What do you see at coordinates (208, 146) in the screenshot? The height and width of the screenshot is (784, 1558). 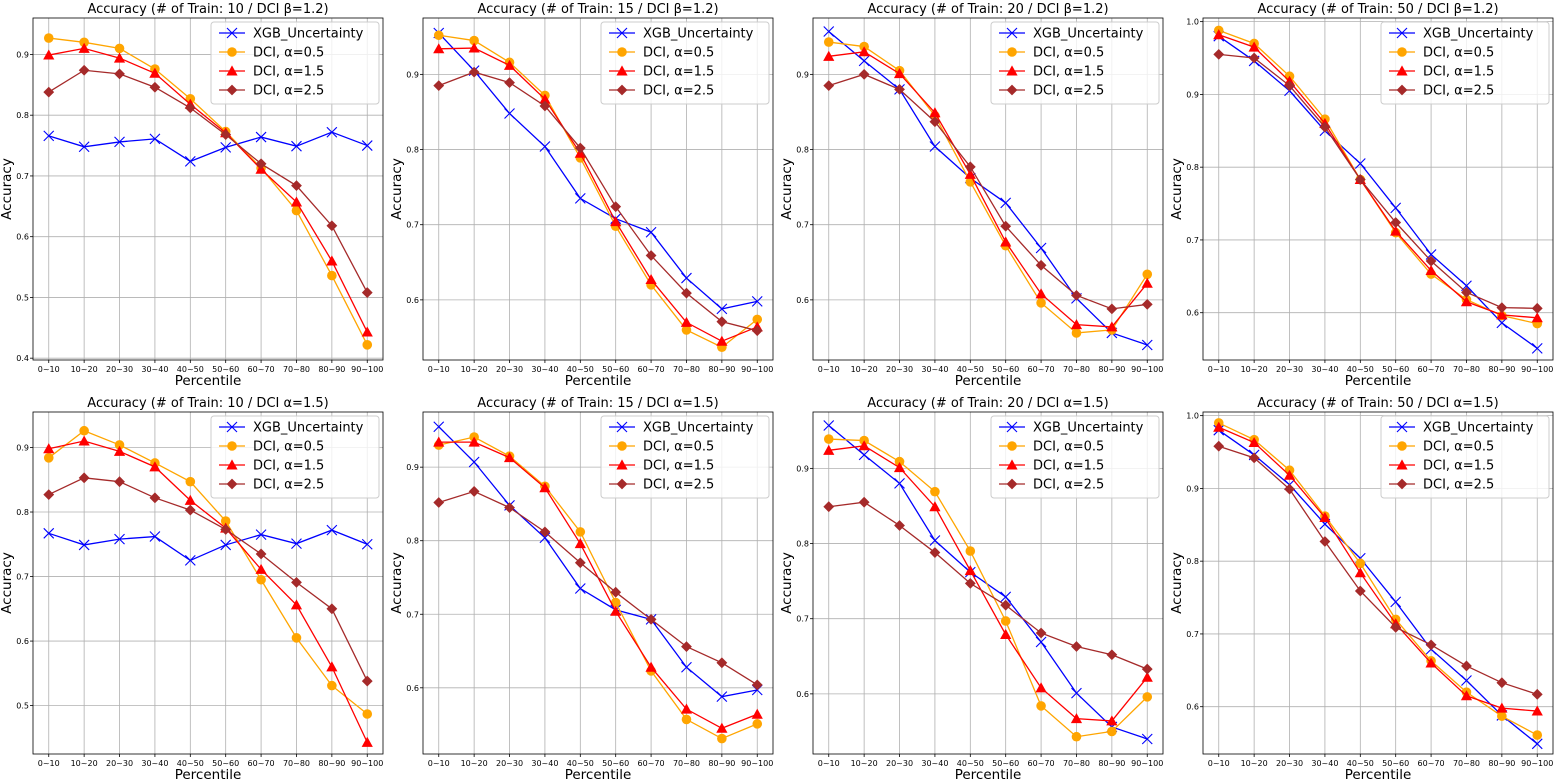 I see `series-XGB_Uncertainty` at bounding box center [208, 146].